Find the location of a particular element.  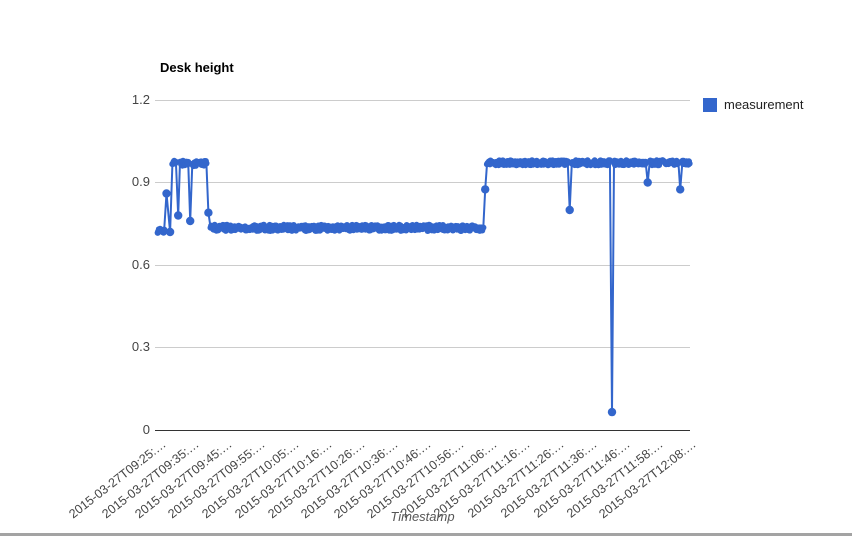

chart-title: Desk height is located at coordinates (197, 67).